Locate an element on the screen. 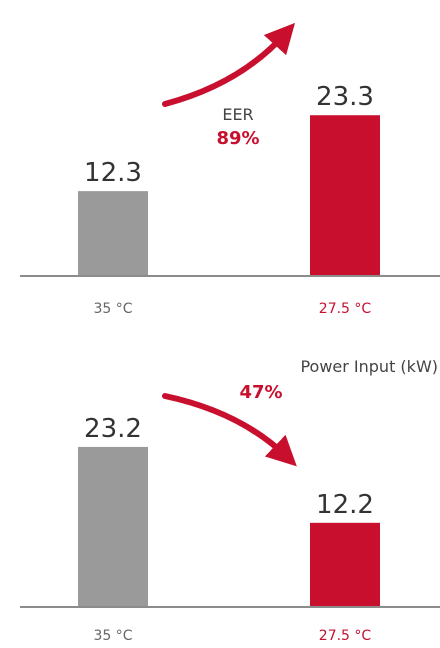 The height and width of the screenshot is (648, 440). power-tick-label-27-5c: 27.5 °C is located at coordinates (345, 636).